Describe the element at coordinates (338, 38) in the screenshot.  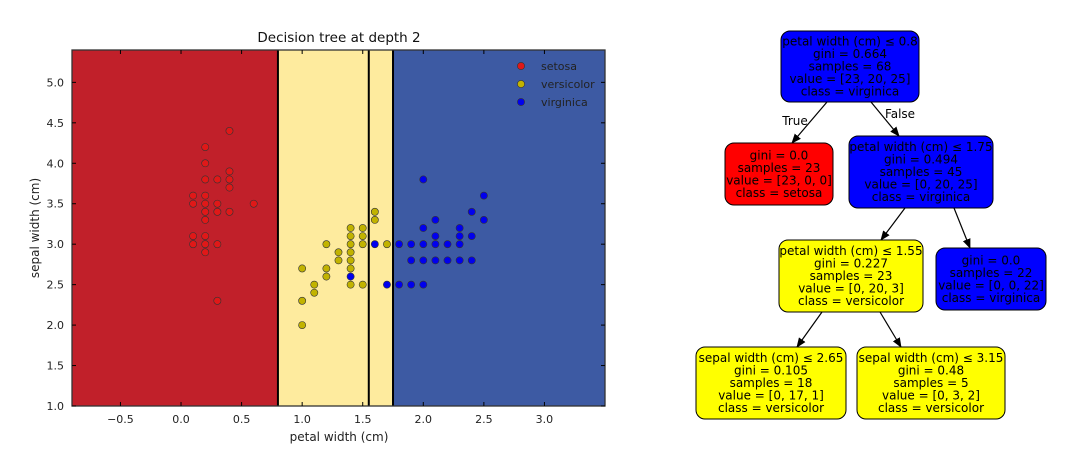
I see `chart-title: Decision tree at depth 2` at that location.